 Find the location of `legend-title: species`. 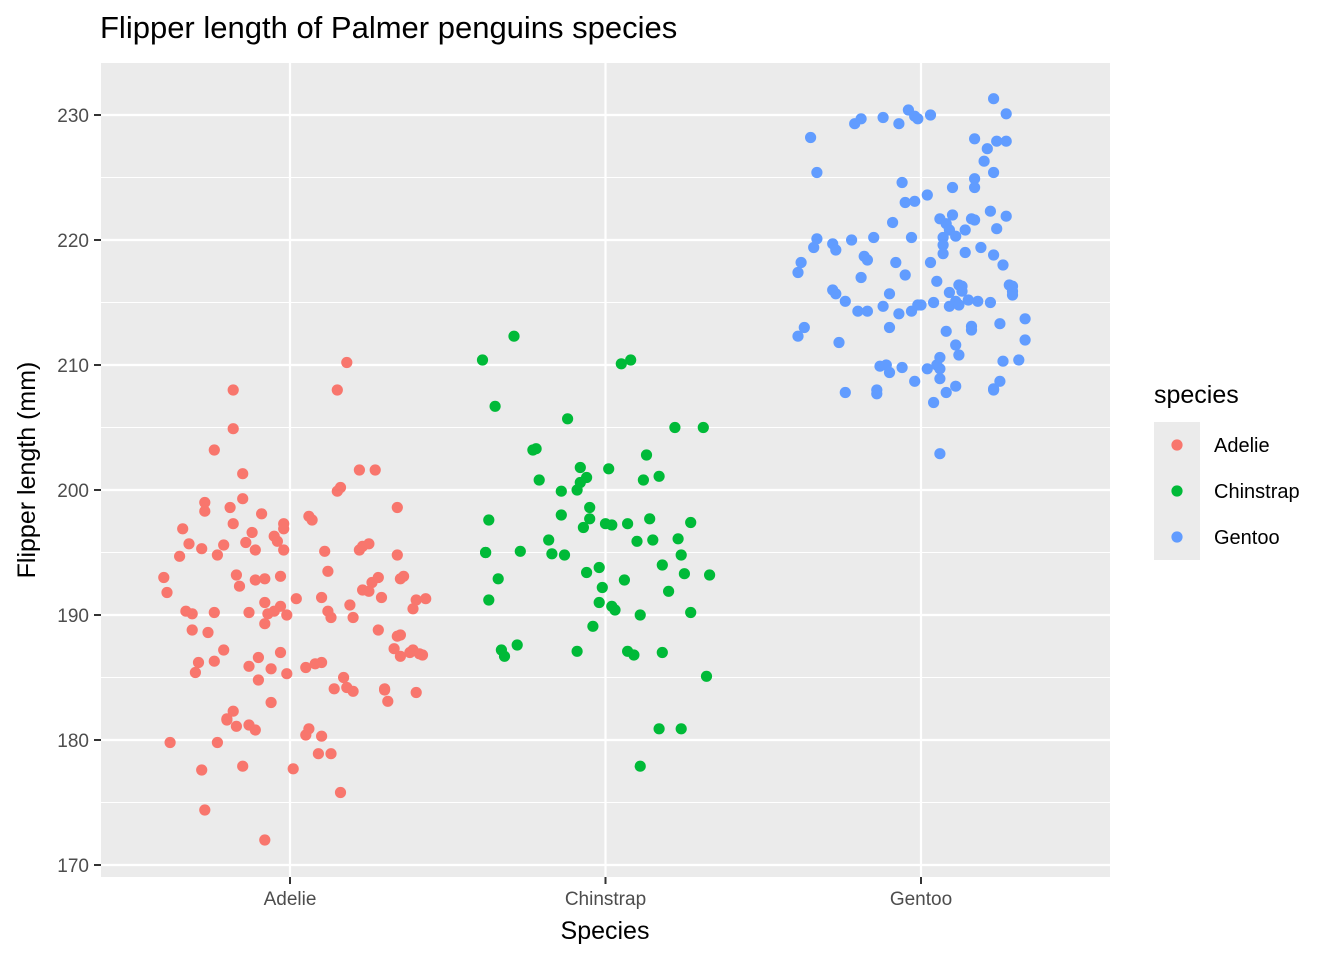

legend-title: species is located at coordinates (1196, 395).